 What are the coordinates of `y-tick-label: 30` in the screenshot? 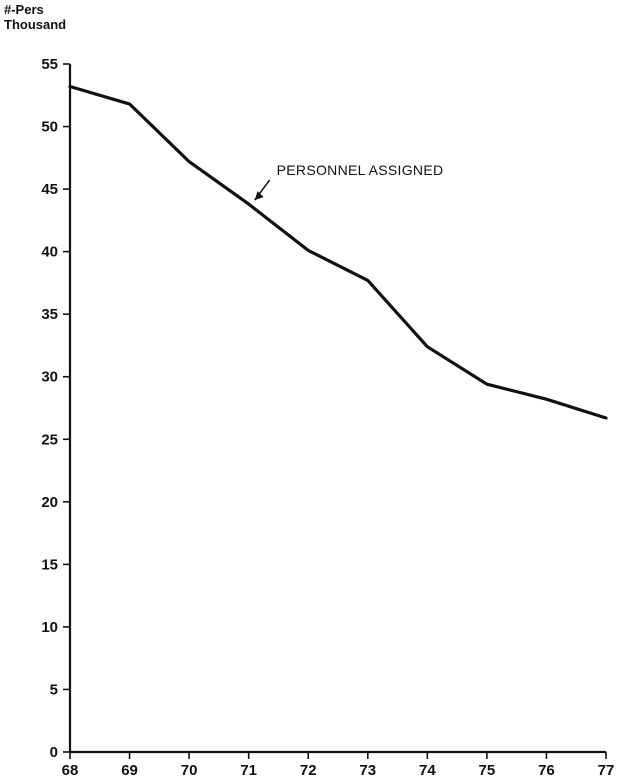 It's located at (49, 377).